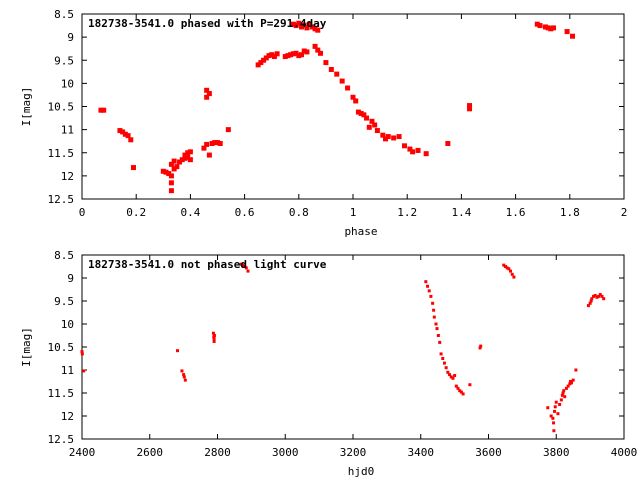  I want to click on panel-title: 182738-3541.0 phased with P=291.4day, so click(207, 23).